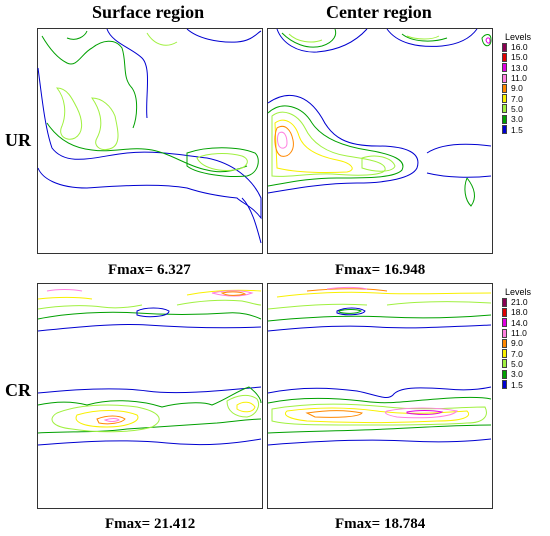 Image resolution: width=550 pixels, height=536 pixels. I want to click on legend-entry: 3.0, so click(522, 119).